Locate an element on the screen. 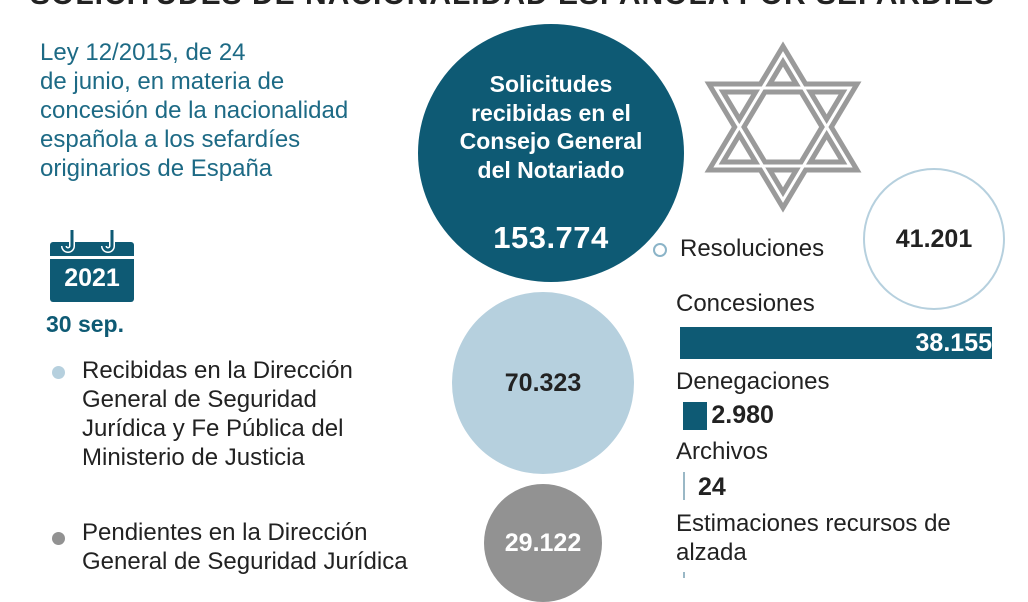 The image size is (1028, 602). pendientes-line: General de Seguridad Jurídica is located at coordinates (245, 561).